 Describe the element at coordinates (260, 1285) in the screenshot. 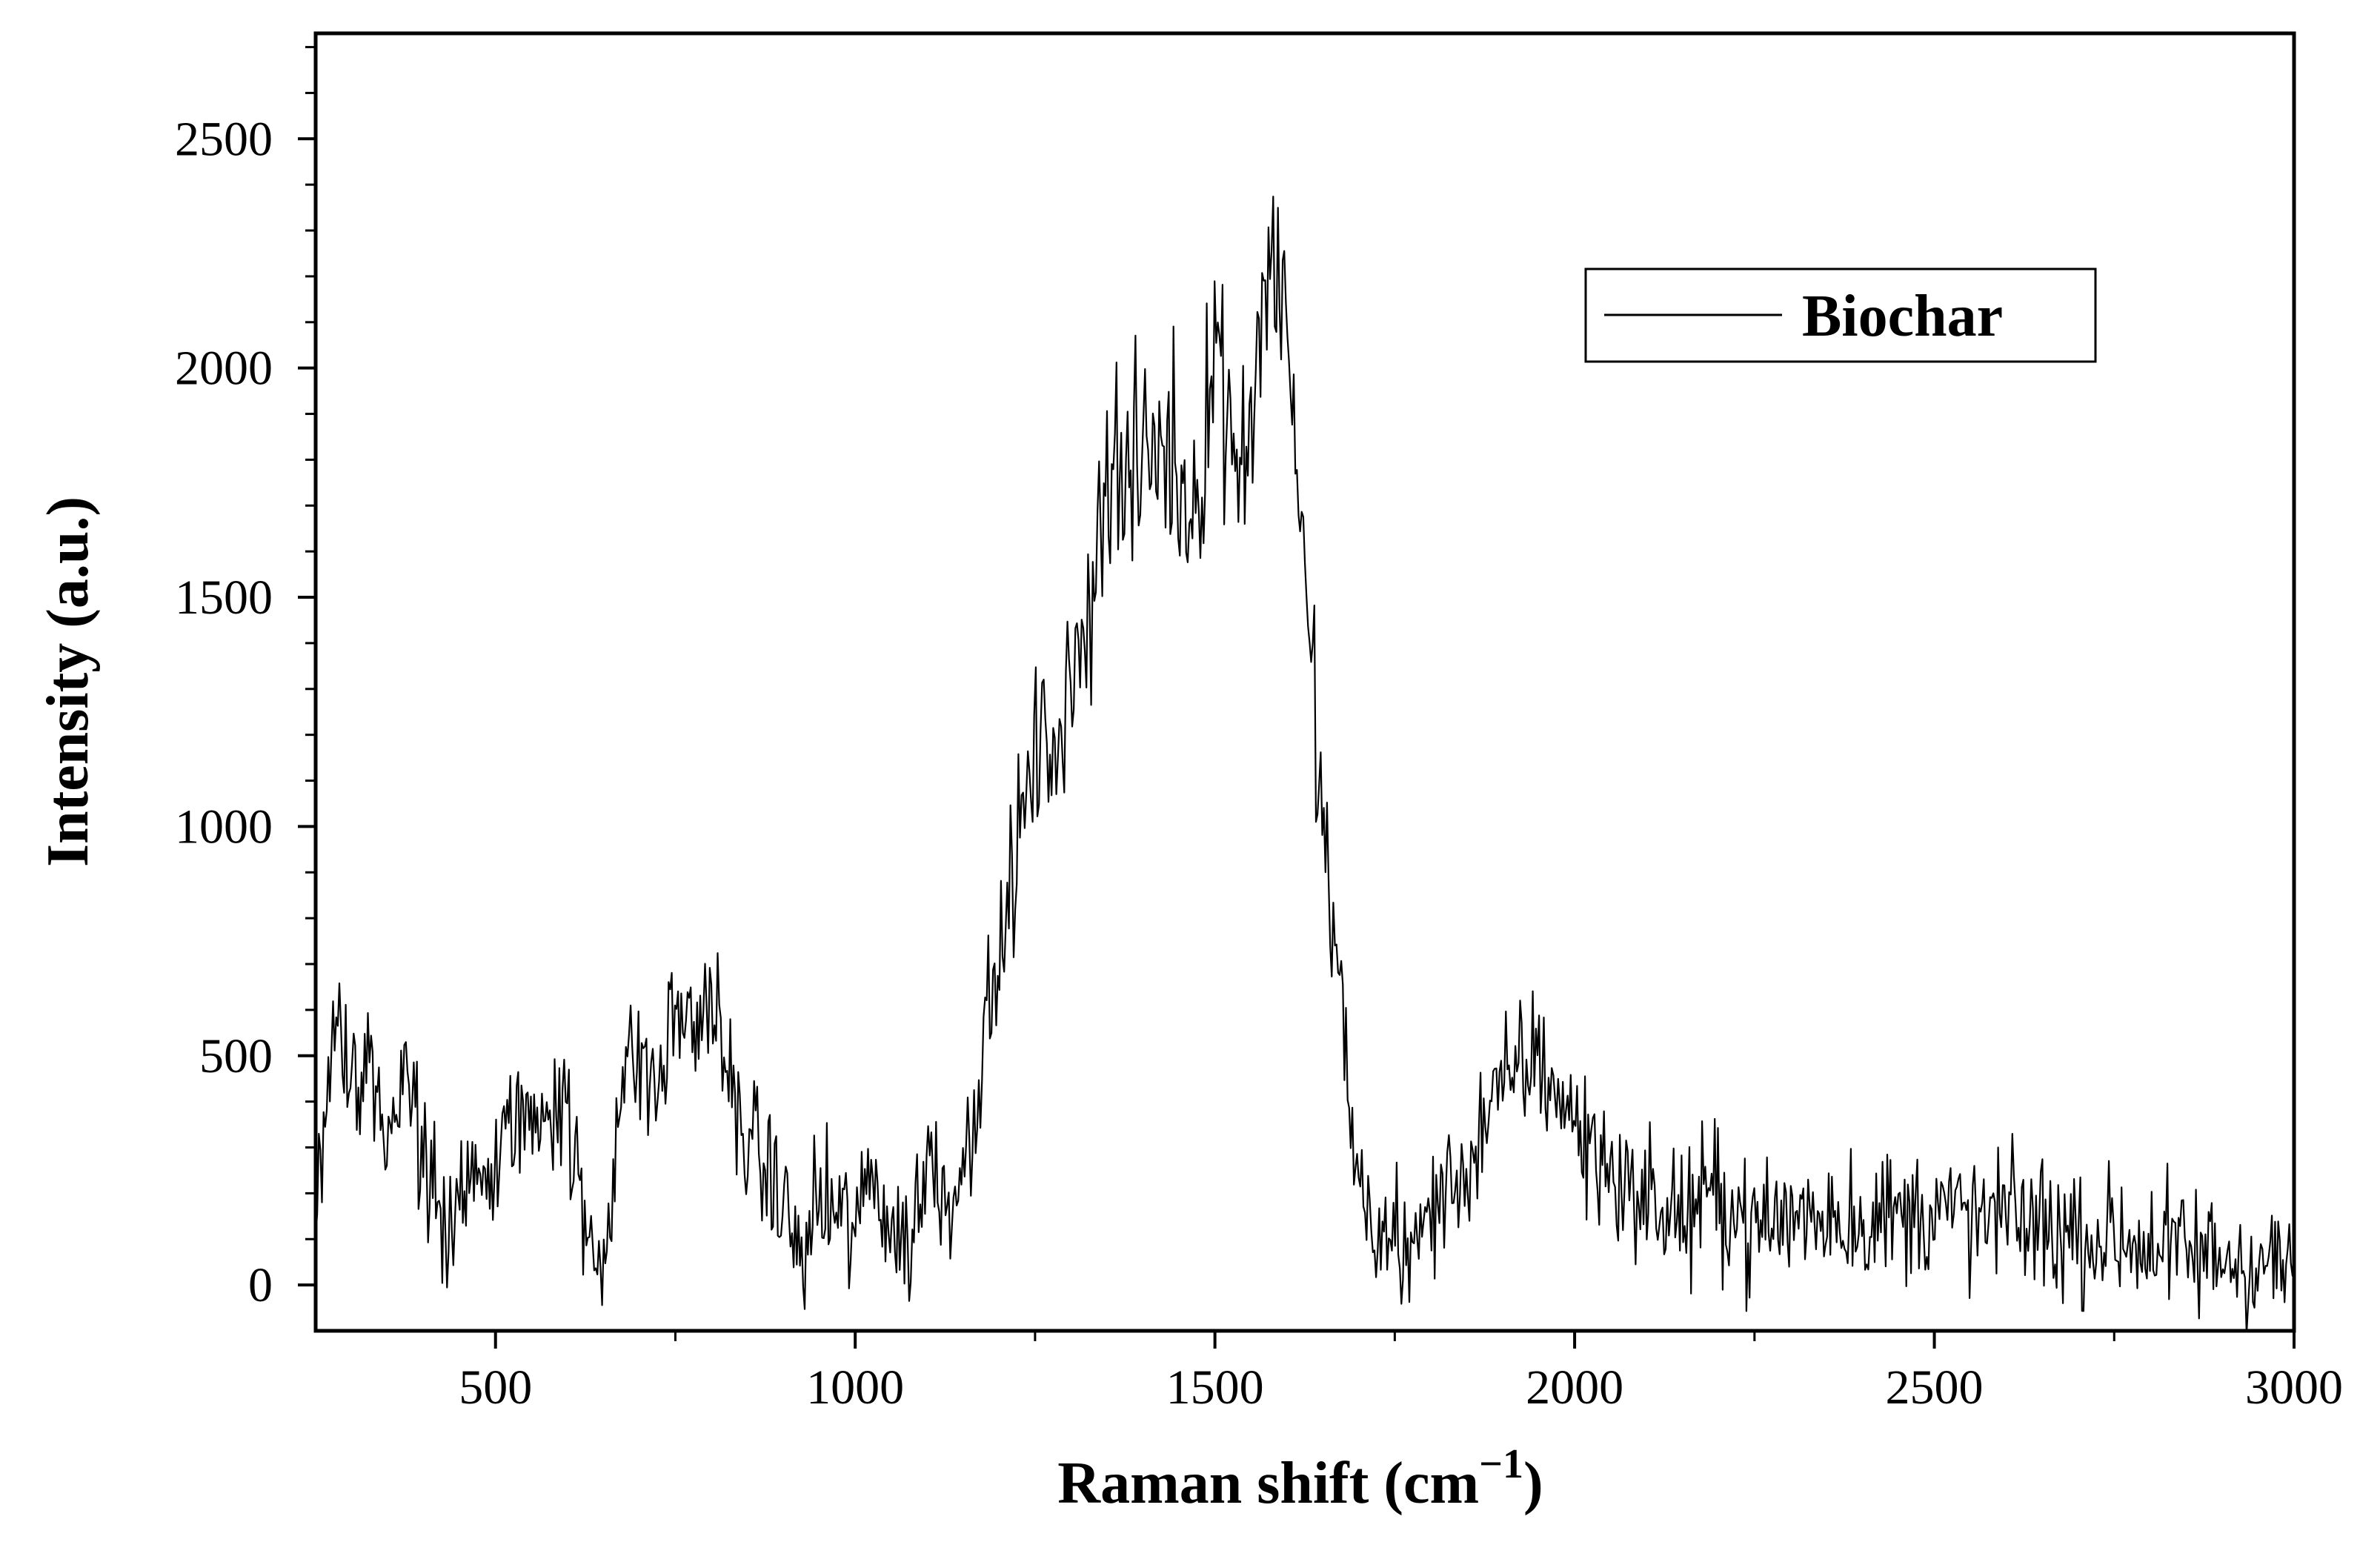

I see `y-tick-label-0: 0` at that location.